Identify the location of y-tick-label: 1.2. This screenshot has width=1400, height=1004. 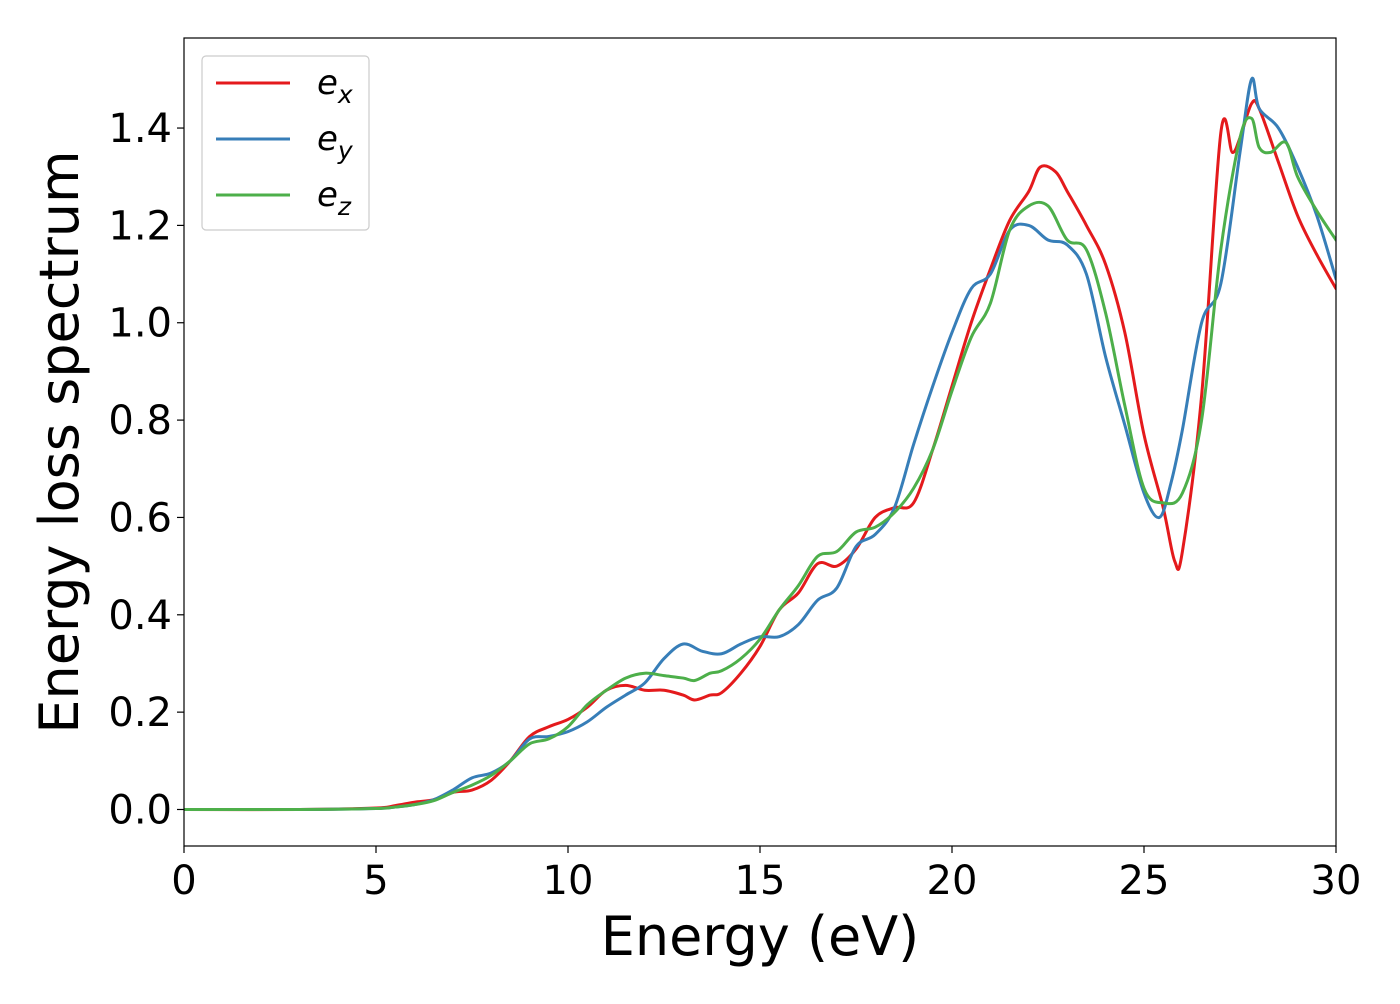
(140, 226).